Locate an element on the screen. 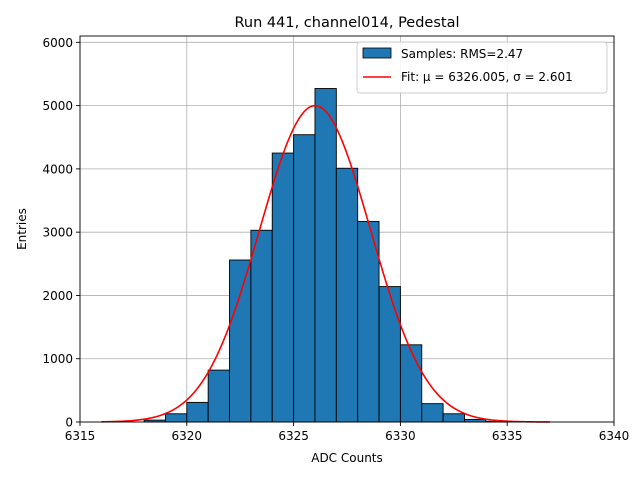 The height and width of the screenshot is (480, 640). x-tick-label: 6315 is located at coordinates (80, 436).